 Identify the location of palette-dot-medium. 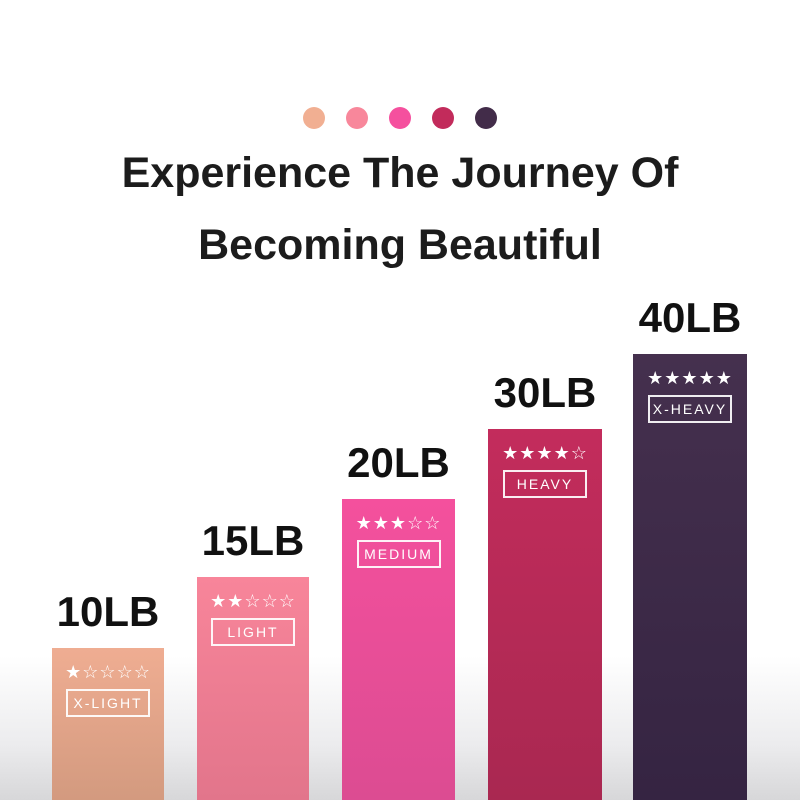
(400, 118).